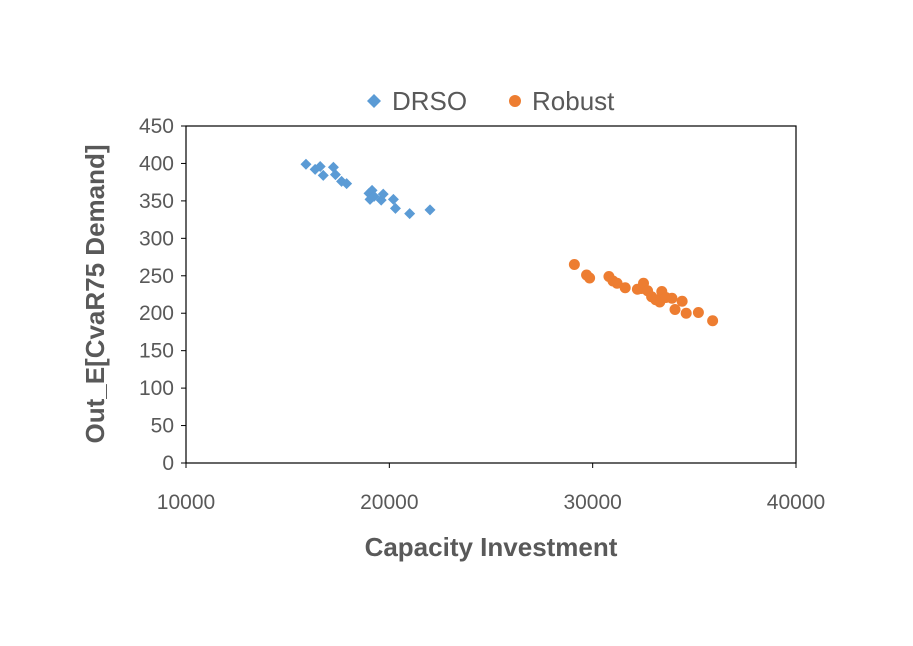 Image resolution: width=913 pixels, height=646 pixels. I want to click on legend-label-drso: DRSO, so click(429, 101).